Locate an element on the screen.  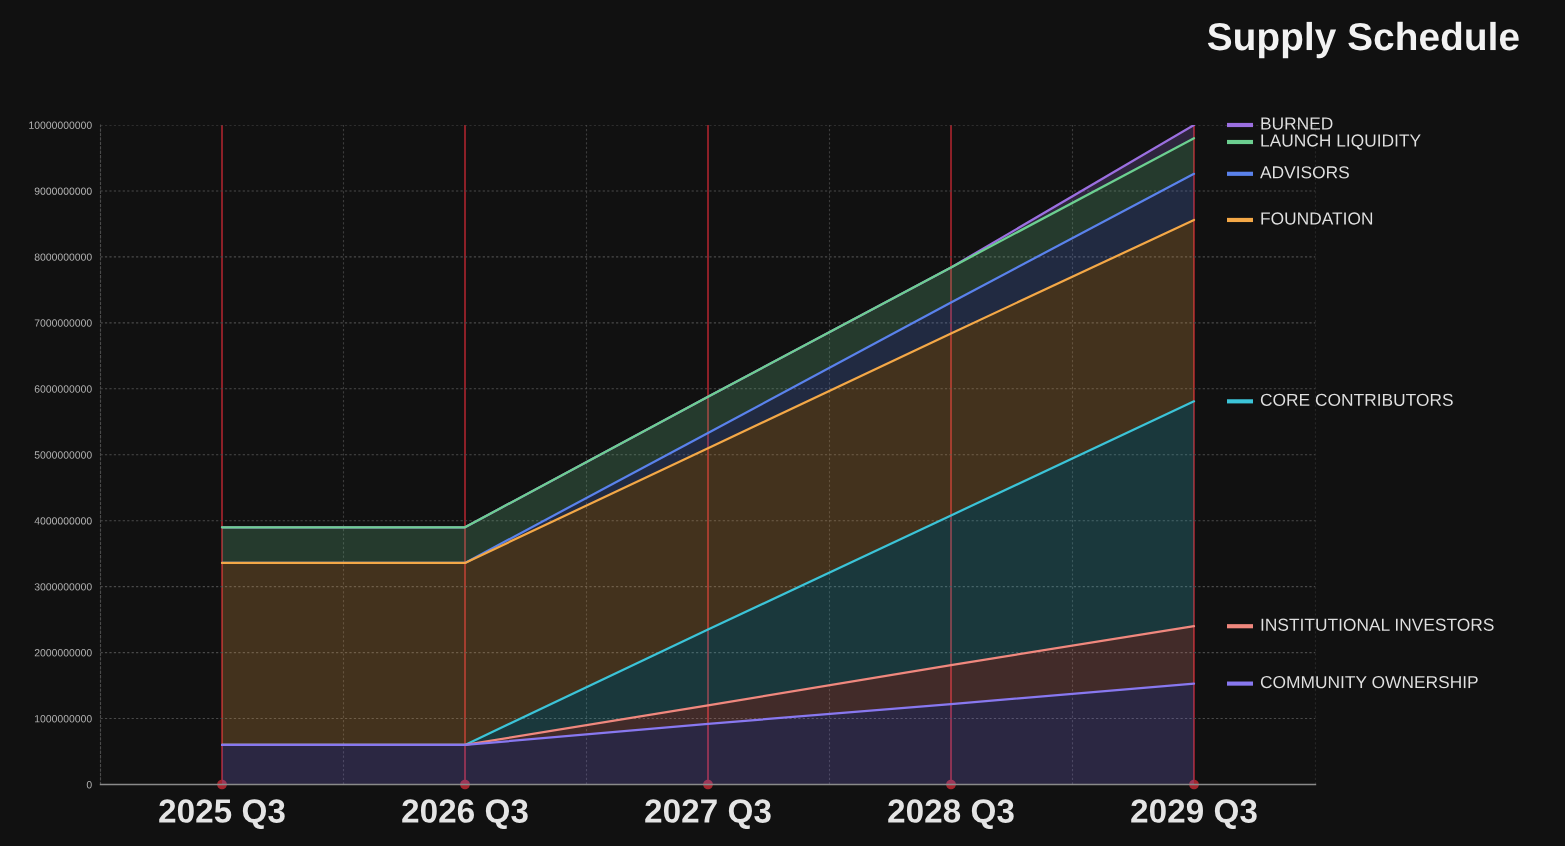
x-tick-label: 2029 Q3 is located at coordinates (1194, 814).